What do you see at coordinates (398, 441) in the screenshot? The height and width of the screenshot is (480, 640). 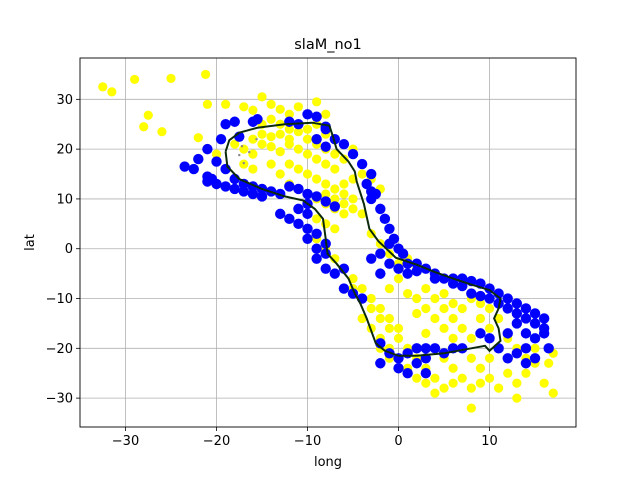 I see `x-tick-label: 0` at bounding box center [398, 441].